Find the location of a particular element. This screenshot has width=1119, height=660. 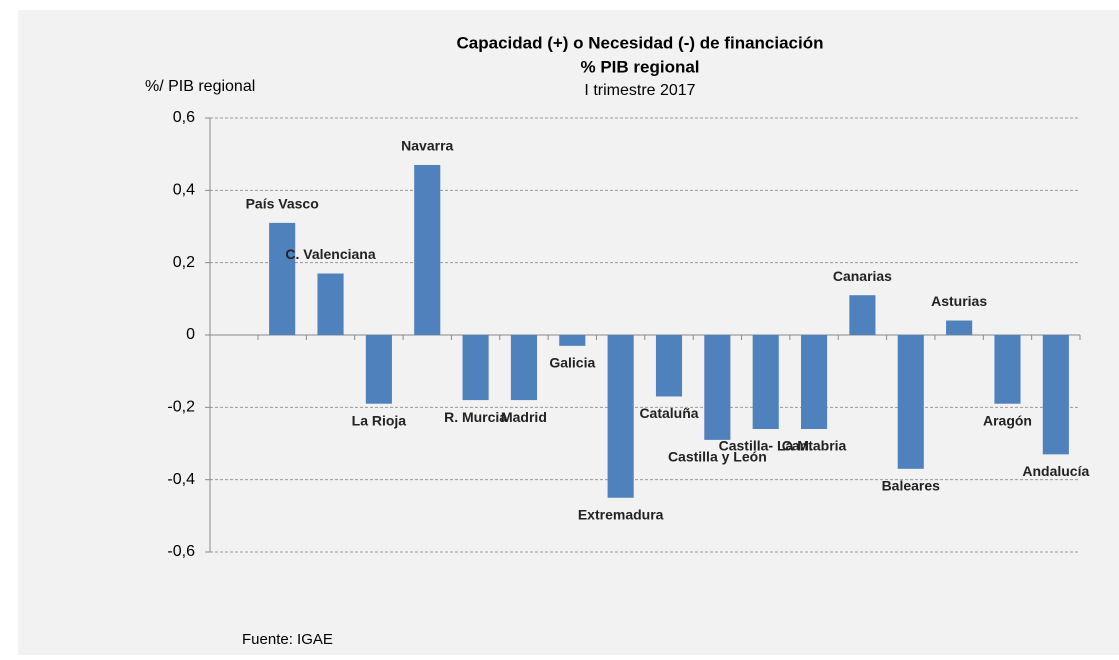

bar-label: Andalucía is located at coordinates (1055, 471).